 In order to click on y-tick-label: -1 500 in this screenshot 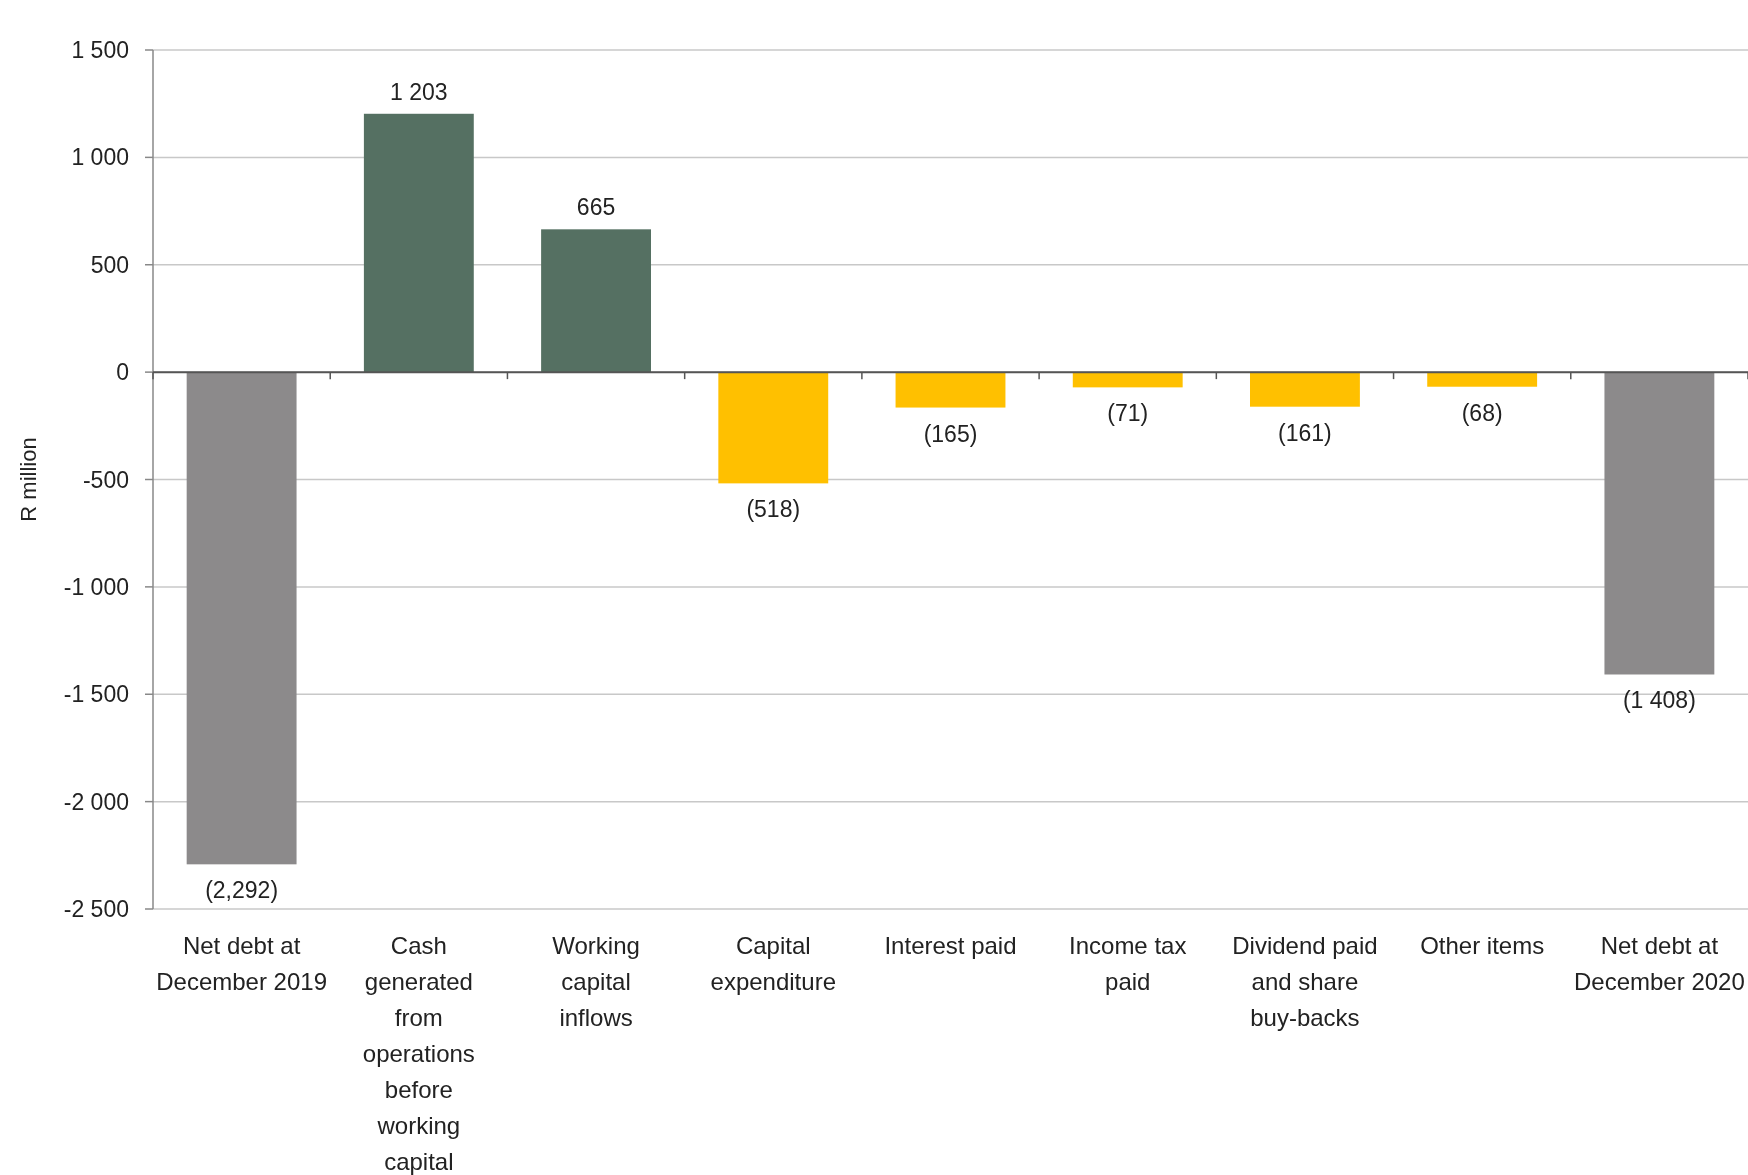, I will do `click(96, 694)`.